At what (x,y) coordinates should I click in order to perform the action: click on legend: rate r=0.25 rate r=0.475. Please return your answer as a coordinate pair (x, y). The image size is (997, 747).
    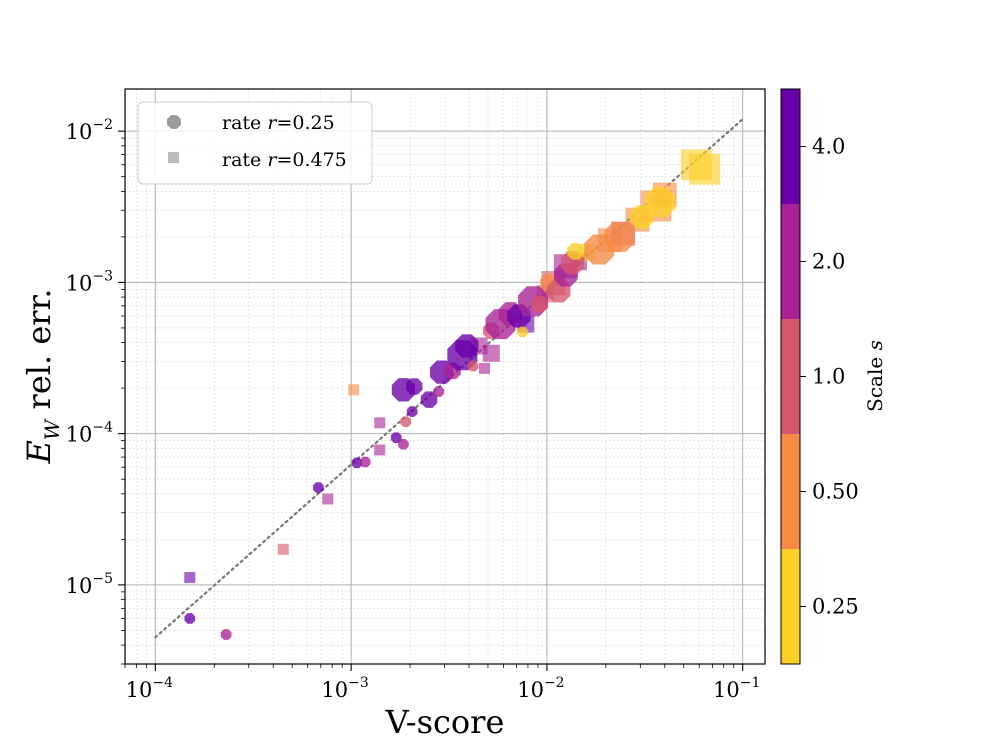
    Looking at the image, I should click on (255, 143).